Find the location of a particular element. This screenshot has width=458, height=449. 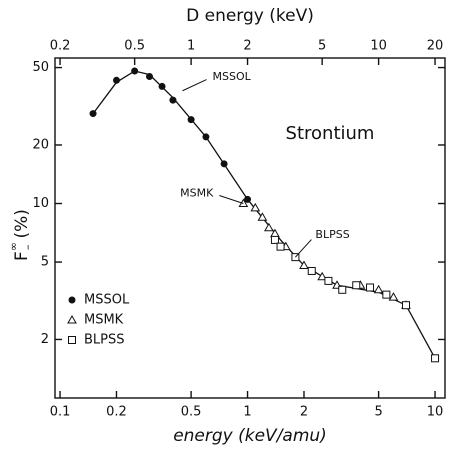

top-tick-label: 1 is located at coordinates (191, 46).